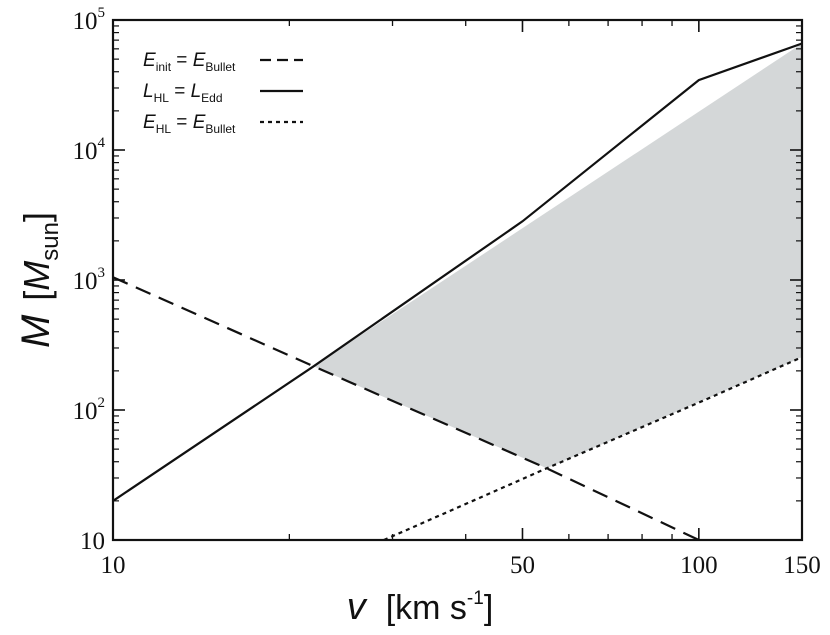 The width and height of the screenshot is (830, 635). Describe the element at coordinates (89, 150) in the screenshot. I see `y-tick-label: 10⁴` at that location.